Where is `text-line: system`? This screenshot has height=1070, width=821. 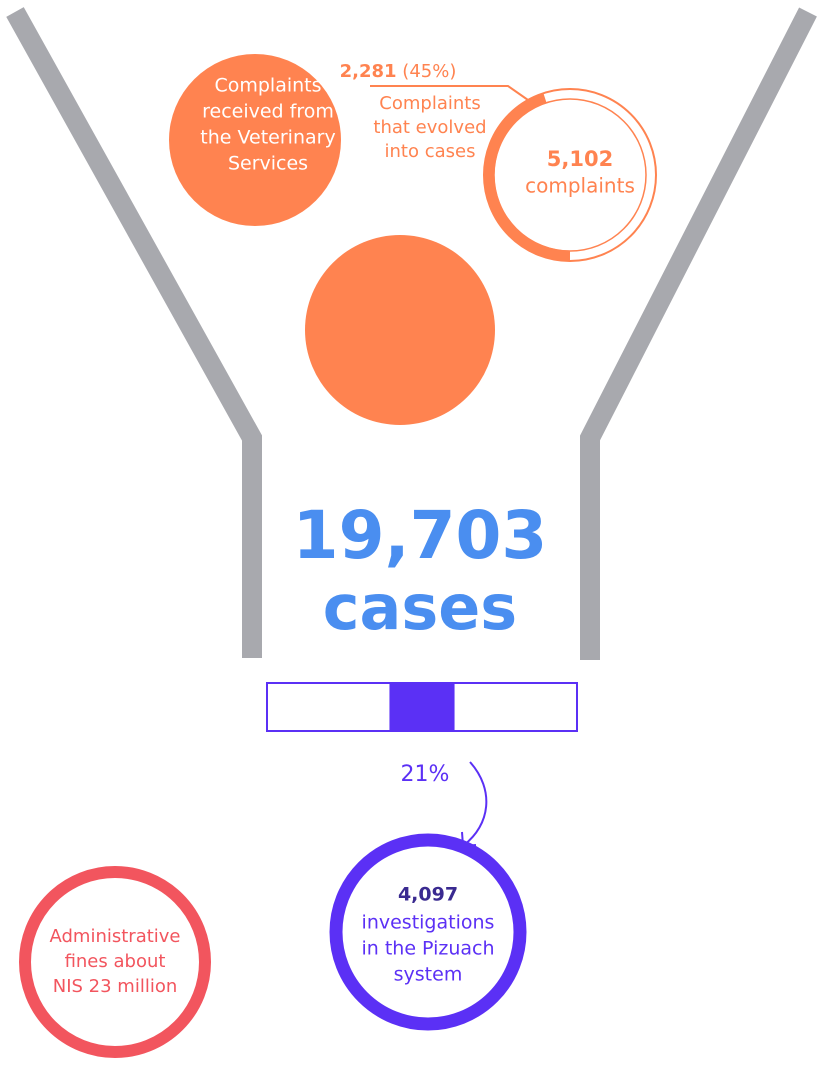 text-line: system is located at coordinates (428, 975).